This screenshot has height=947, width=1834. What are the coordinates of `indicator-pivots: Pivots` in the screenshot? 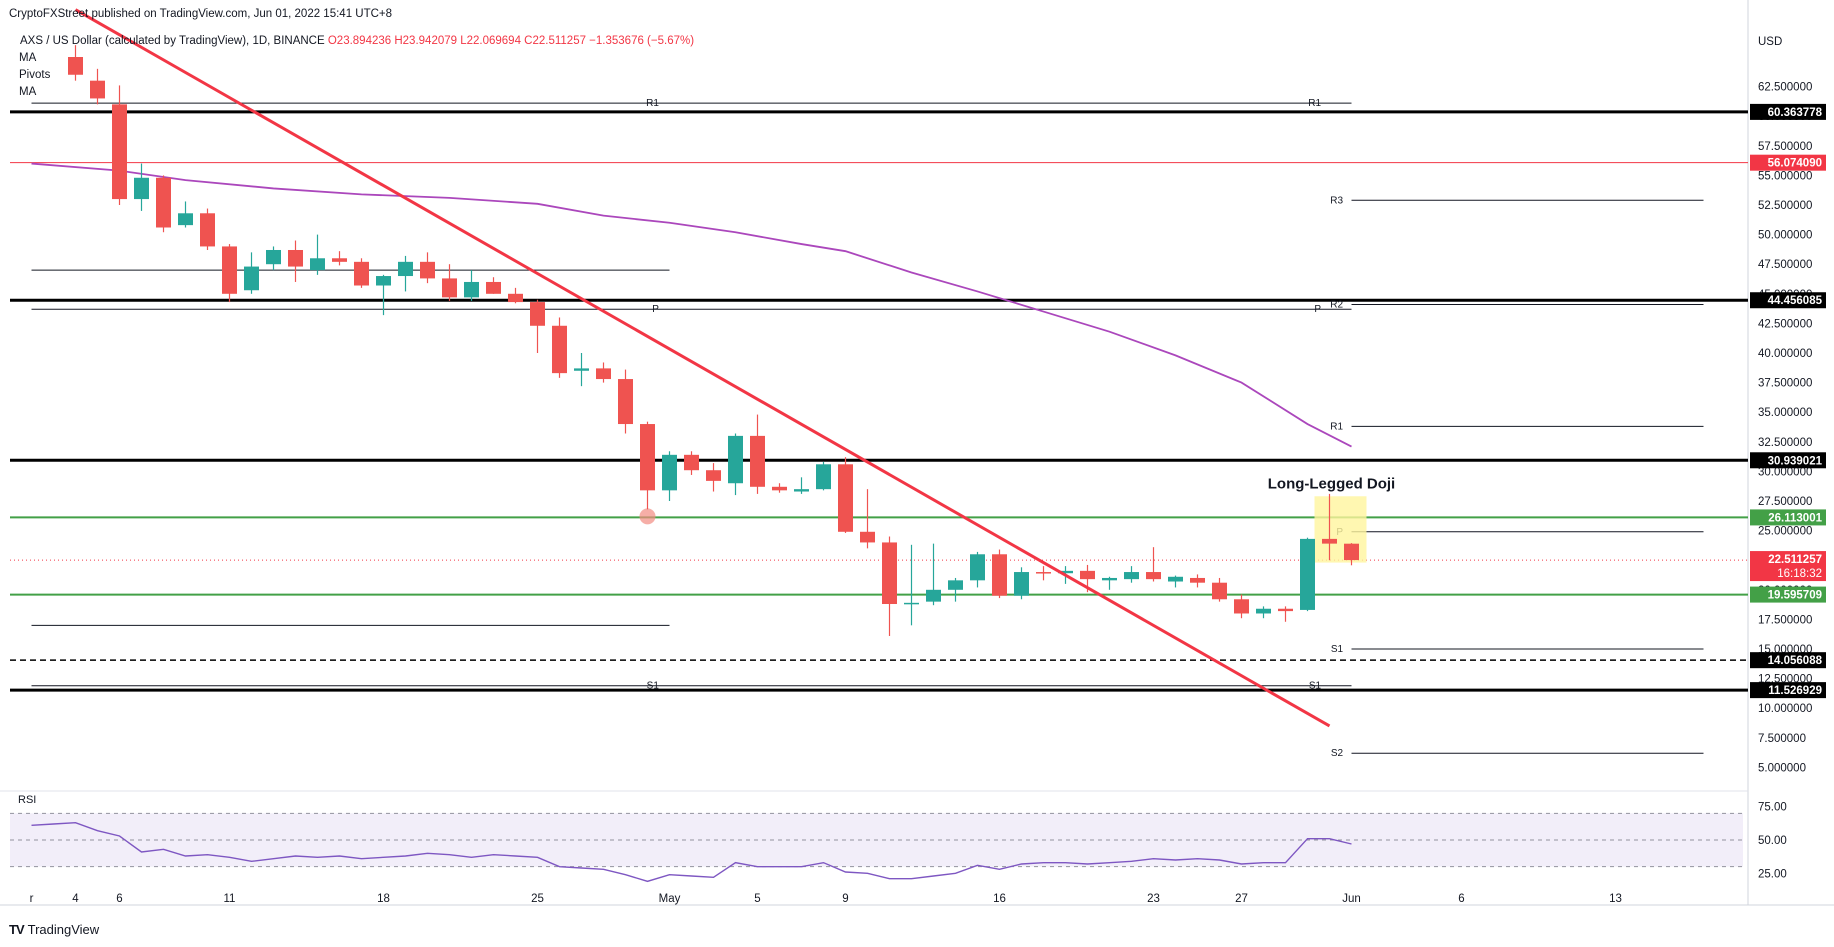 It's located at (35, 75).